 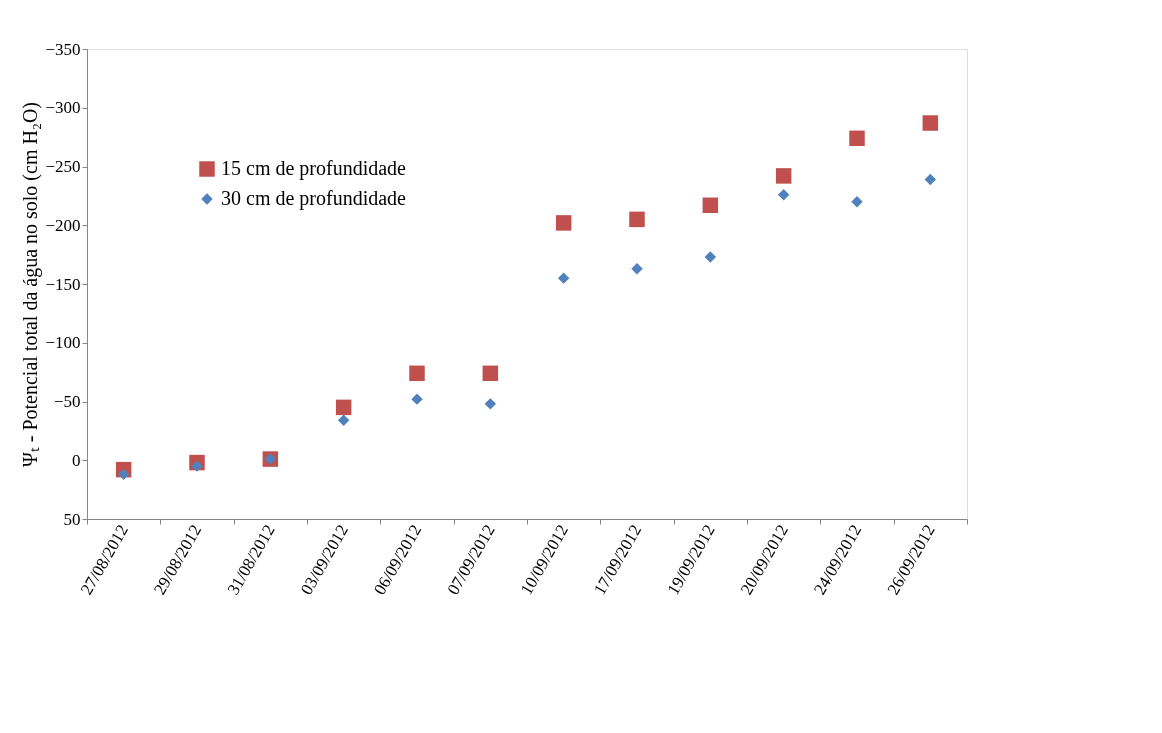 What do you see at coordinates (63, 225) in the screenshot?
I see `y-tick-label: −200` at bounding box center [63, 225].